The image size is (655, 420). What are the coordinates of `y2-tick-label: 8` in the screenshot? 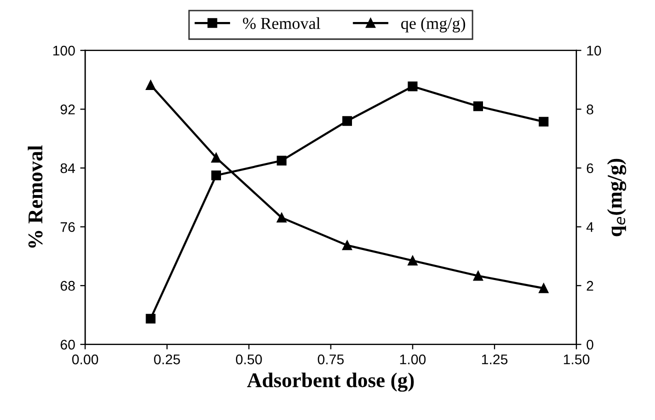 It's located at (590, 109).